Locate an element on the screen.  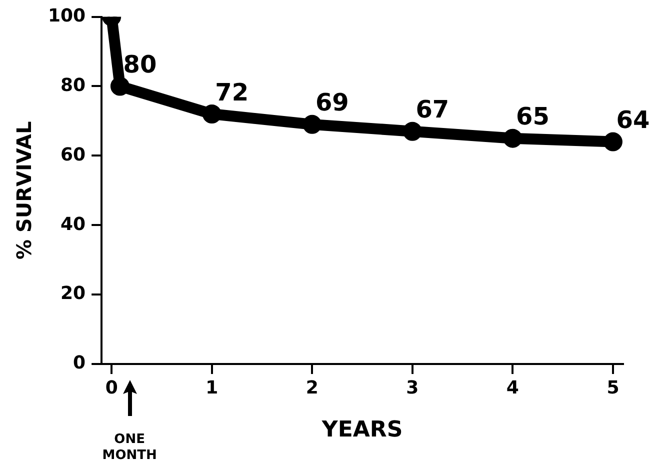
x-axis-title: YEARS is located at coordinates (361, 430).